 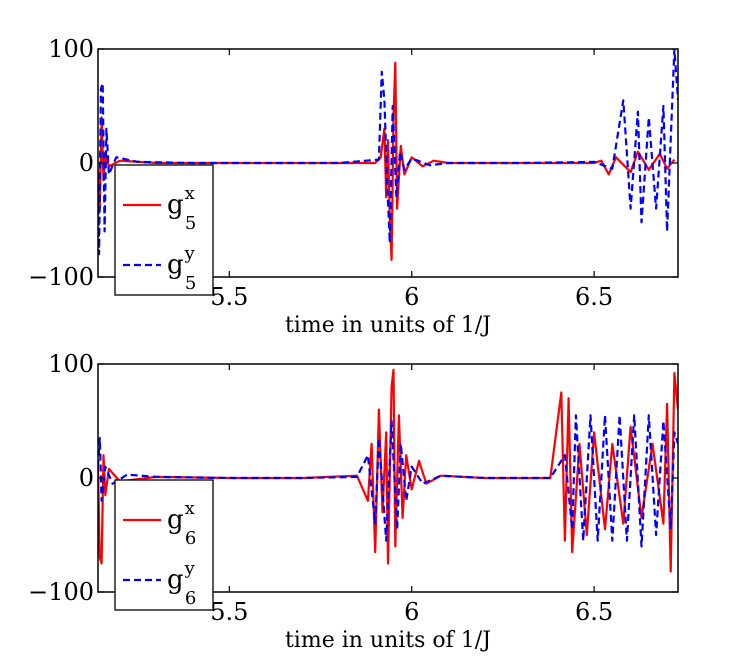 I want to click on legend: gx 5gy 5, so click(x=164, y=230).